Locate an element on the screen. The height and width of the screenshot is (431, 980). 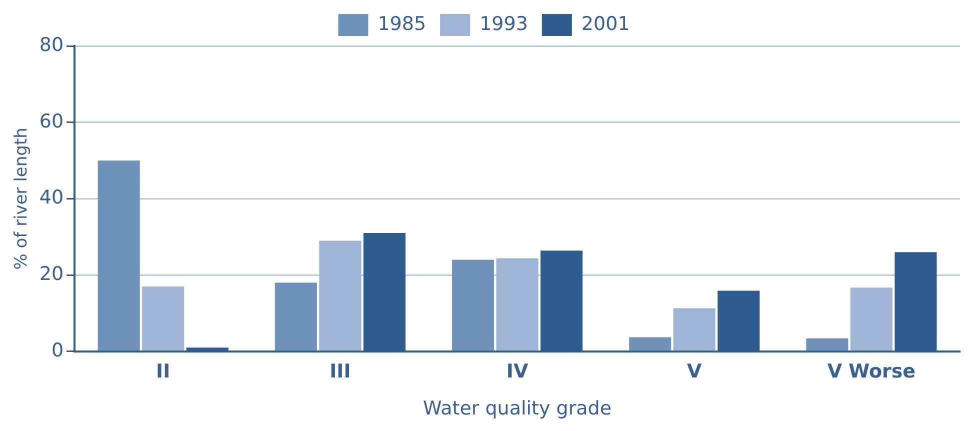
x-tick-label: III is located at coordinates (340, 371).